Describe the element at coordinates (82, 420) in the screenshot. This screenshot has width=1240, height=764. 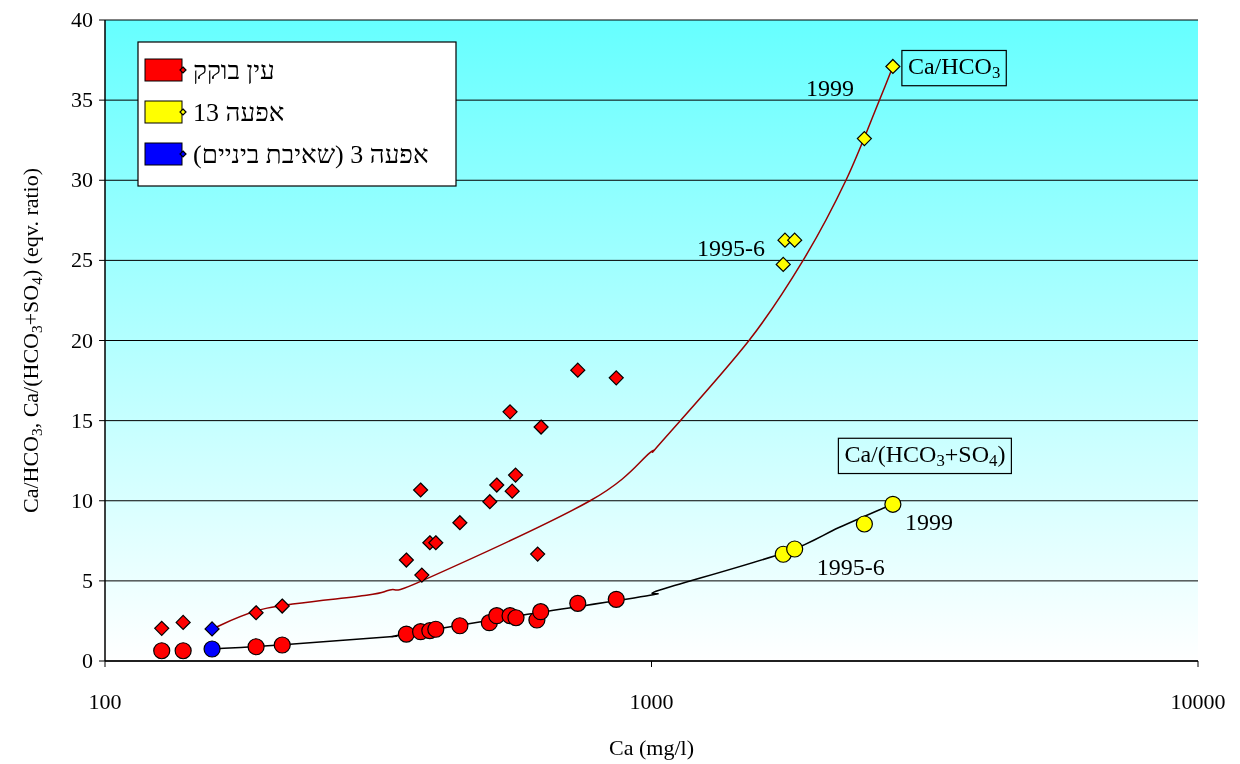
I see `y-tick-label: 15` at that location.